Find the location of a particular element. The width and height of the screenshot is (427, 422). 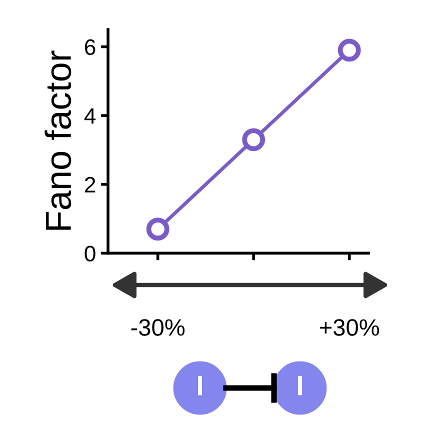

y-axis-title: Fano factor is located at coordinates (58, 140).